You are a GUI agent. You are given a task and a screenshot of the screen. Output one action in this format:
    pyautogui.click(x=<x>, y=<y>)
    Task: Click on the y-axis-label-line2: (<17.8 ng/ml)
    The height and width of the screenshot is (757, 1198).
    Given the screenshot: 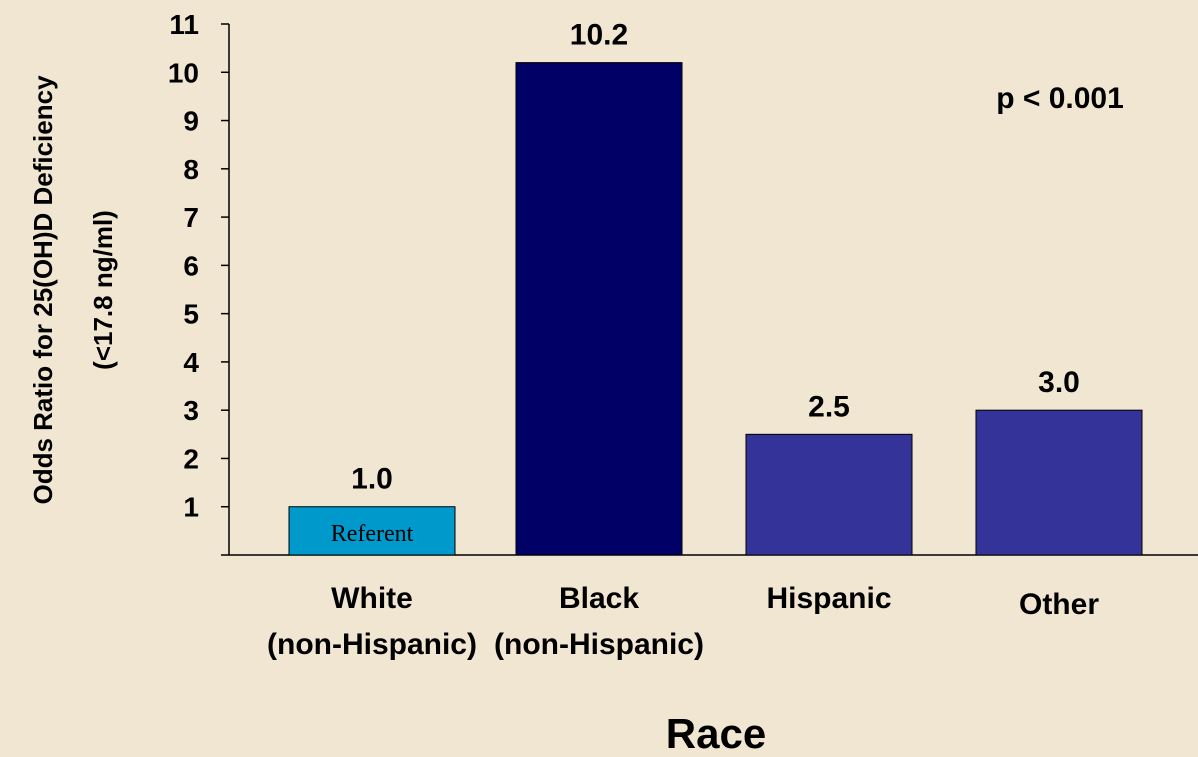 What is the action you would take?
    pyautogui.click(x=103, y=290)
    